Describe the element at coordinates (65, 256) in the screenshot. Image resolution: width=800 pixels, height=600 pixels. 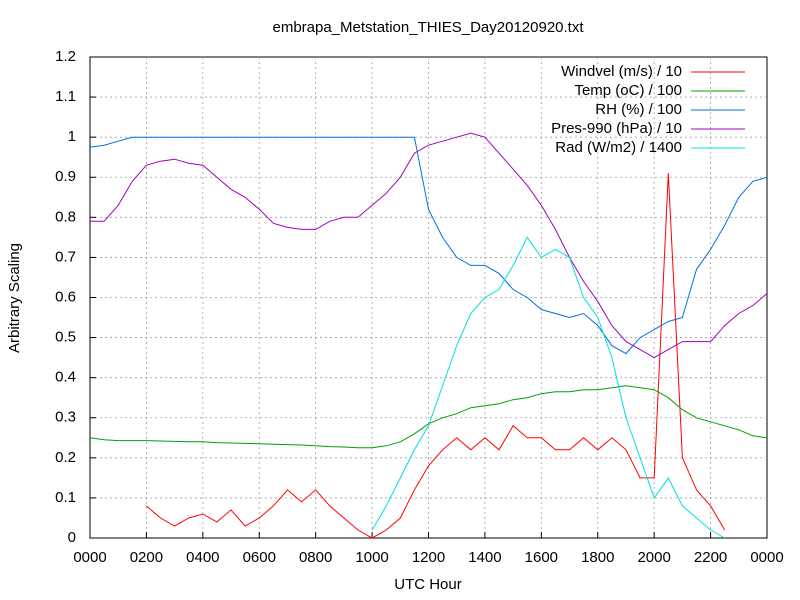
I see `y-tick-label: 0.7` at that location.